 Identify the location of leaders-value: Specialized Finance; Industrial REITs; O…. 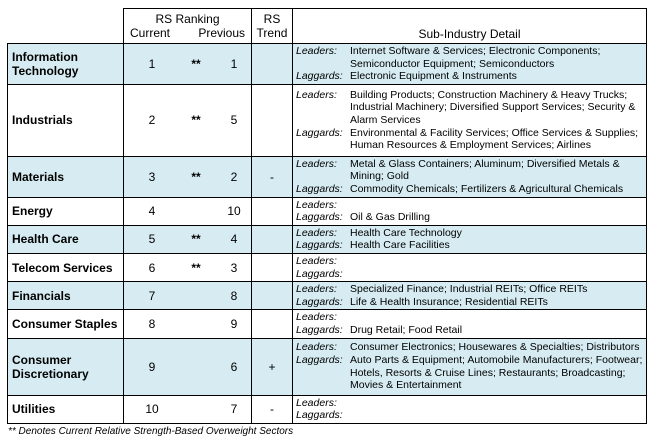
(469, 289).